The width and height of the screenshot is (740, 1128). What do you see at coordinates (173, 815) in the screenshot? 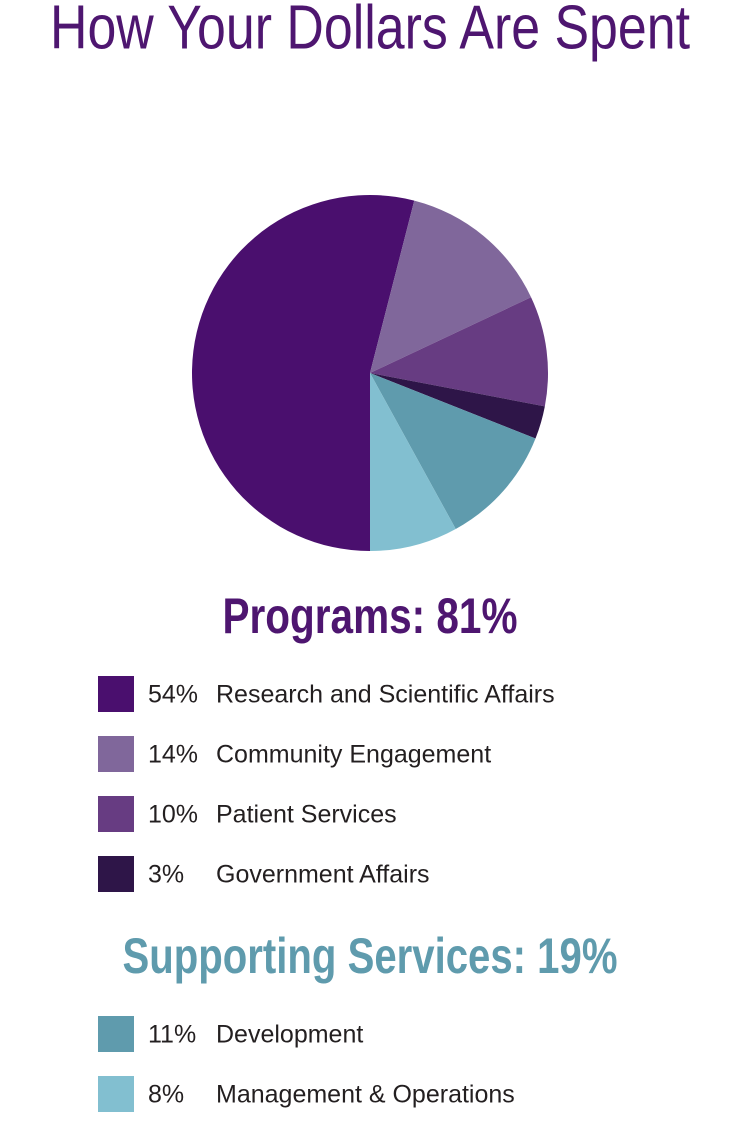
I see `legend-value: 10%` at bounding box center [173, 815].